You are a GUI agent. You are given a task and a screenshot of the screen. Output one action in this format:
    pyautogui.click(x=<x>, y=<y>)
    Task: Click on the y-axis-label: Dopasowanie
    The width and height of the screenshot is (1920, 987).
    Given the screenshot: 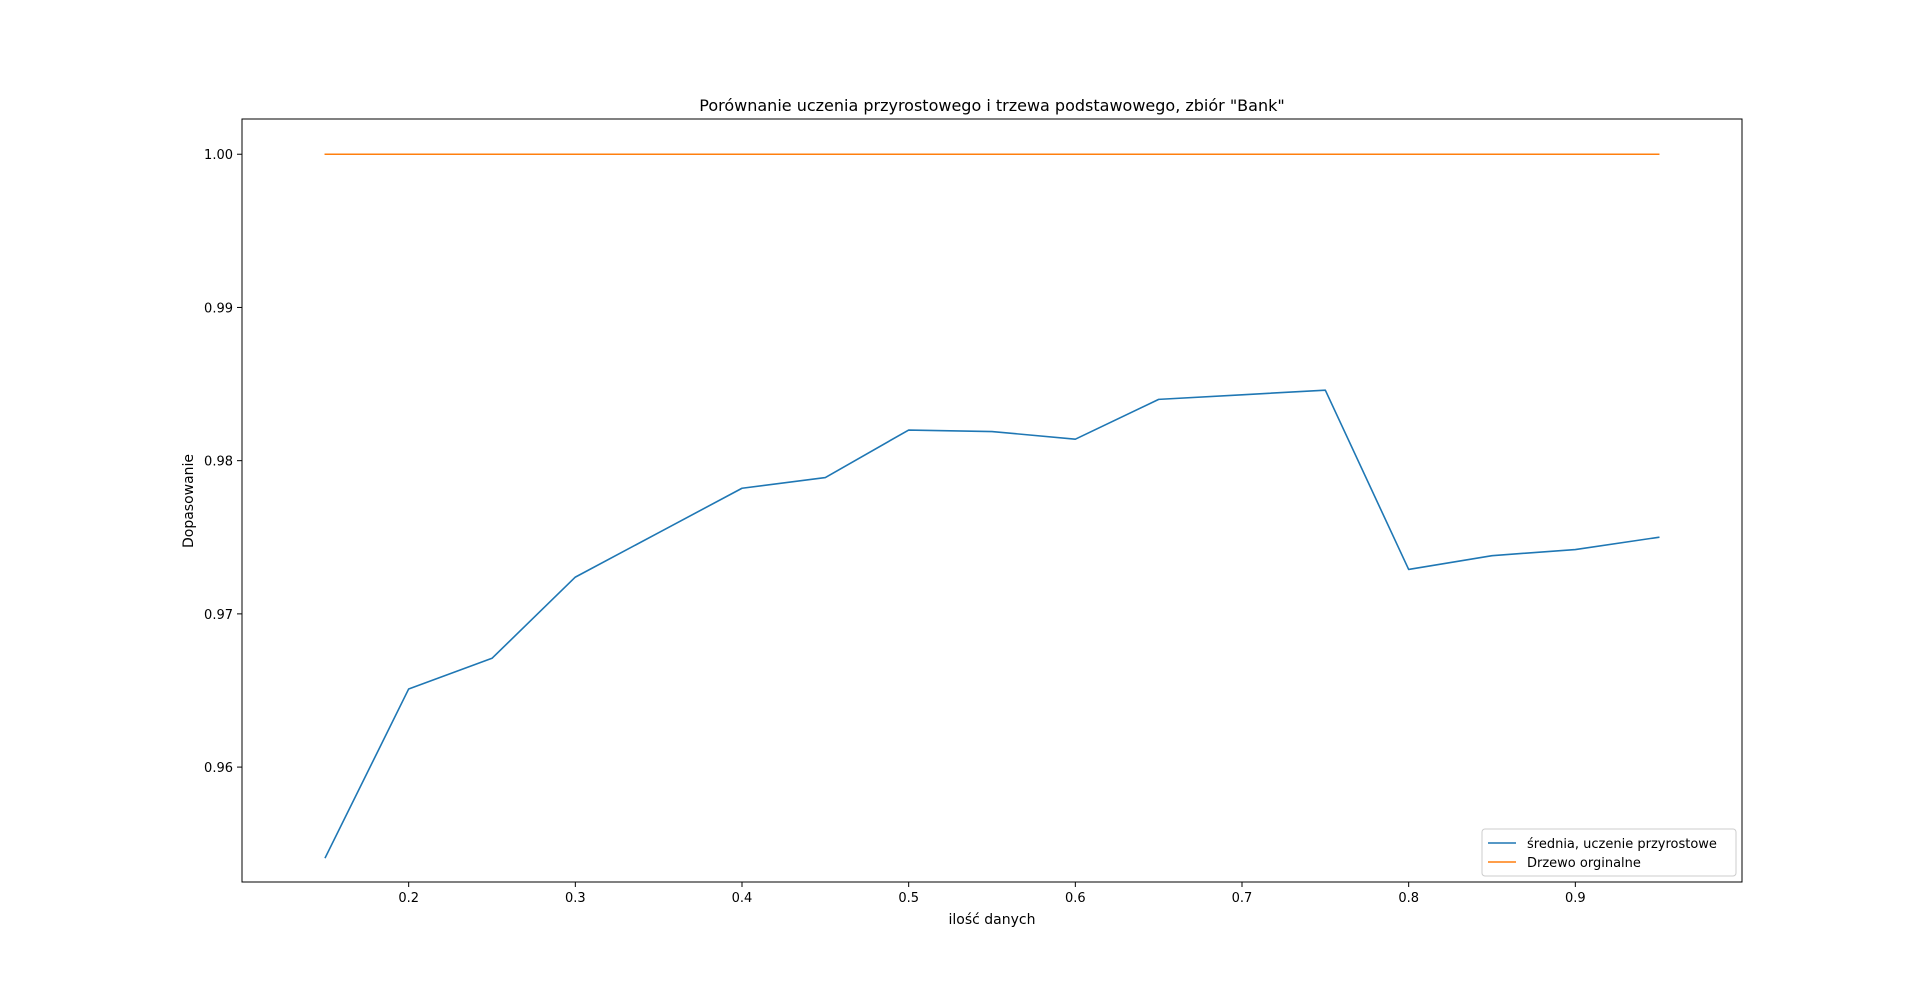 What is the action you would take?
    pyautogui.click(x=189, y=501)
    